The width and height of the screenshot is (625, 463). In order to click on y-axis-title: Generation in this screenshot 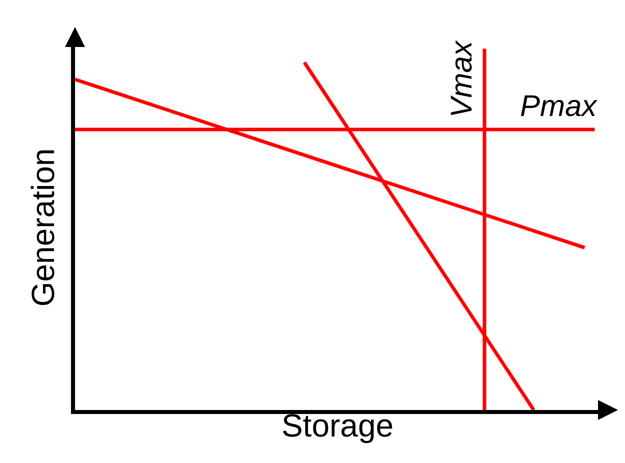, I will do `click(42, 227)`.